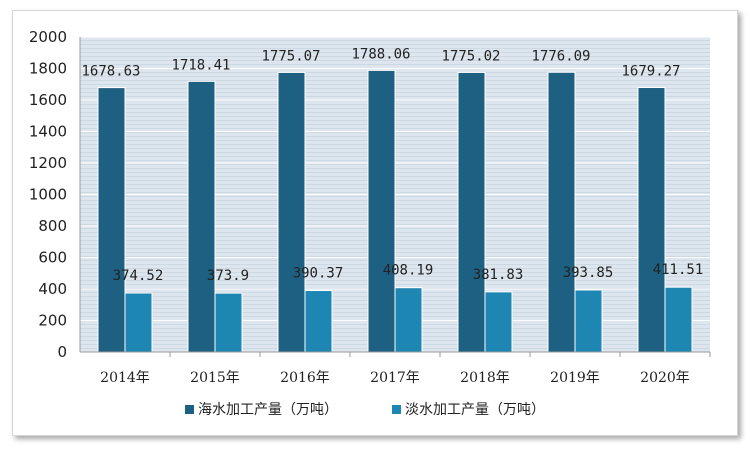 This screenshot has height=451, width=750. I want to click on y-axis: 0 200 400 600 800 1000 1200 1400 1600 1800 2000, so click(55, 194).